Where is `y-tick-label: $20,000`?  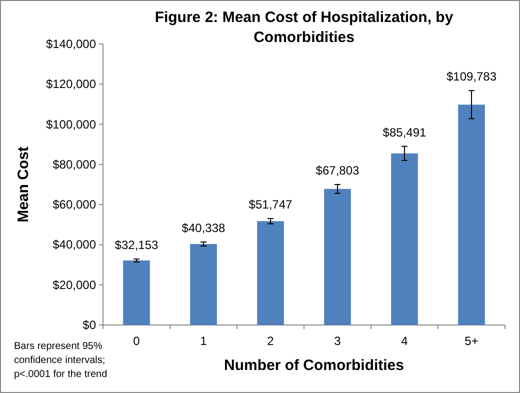 y-tick-label: $20,000 is located at coordinates (74, 285).